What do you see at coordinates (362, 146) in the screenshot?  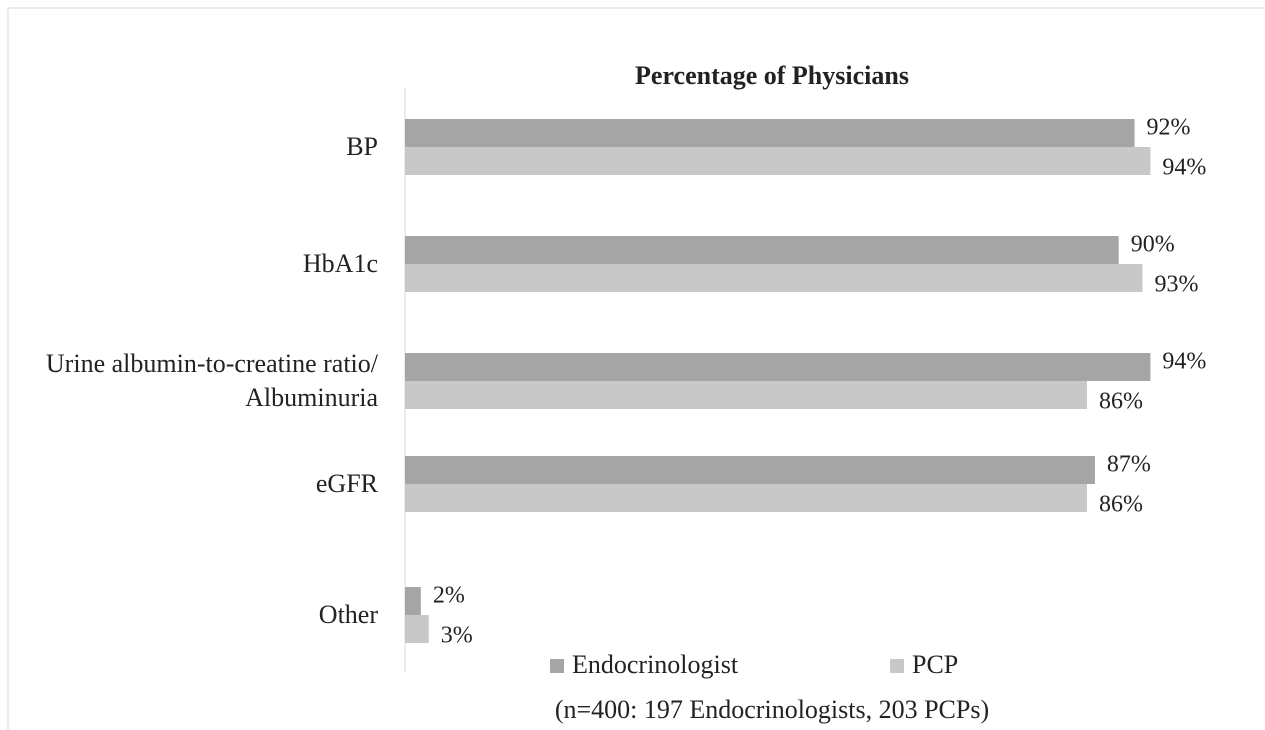 I see `category-label: BP` at bounding box center [362, 146].